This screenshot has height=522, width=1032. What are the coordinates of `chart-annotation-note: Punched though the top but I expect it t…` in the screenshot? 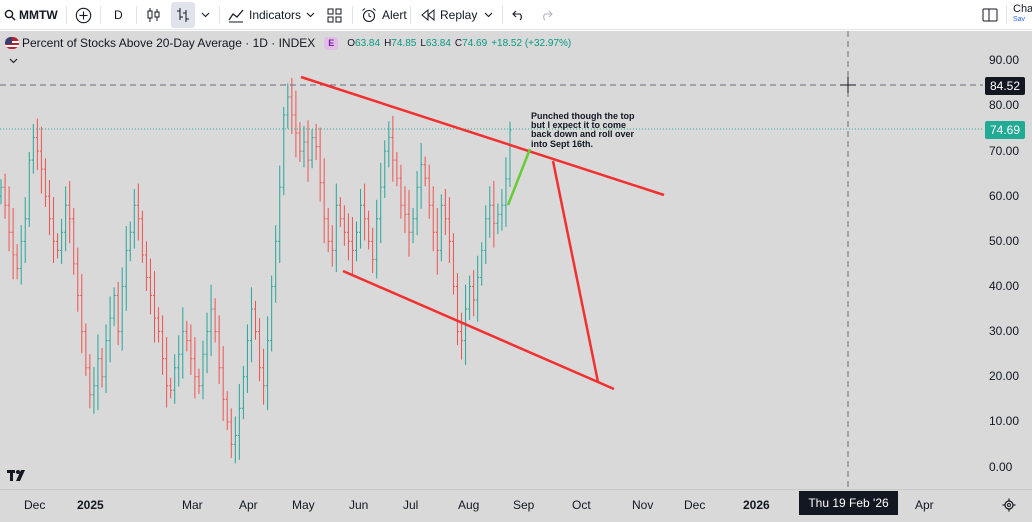 It's located at (583, 130).